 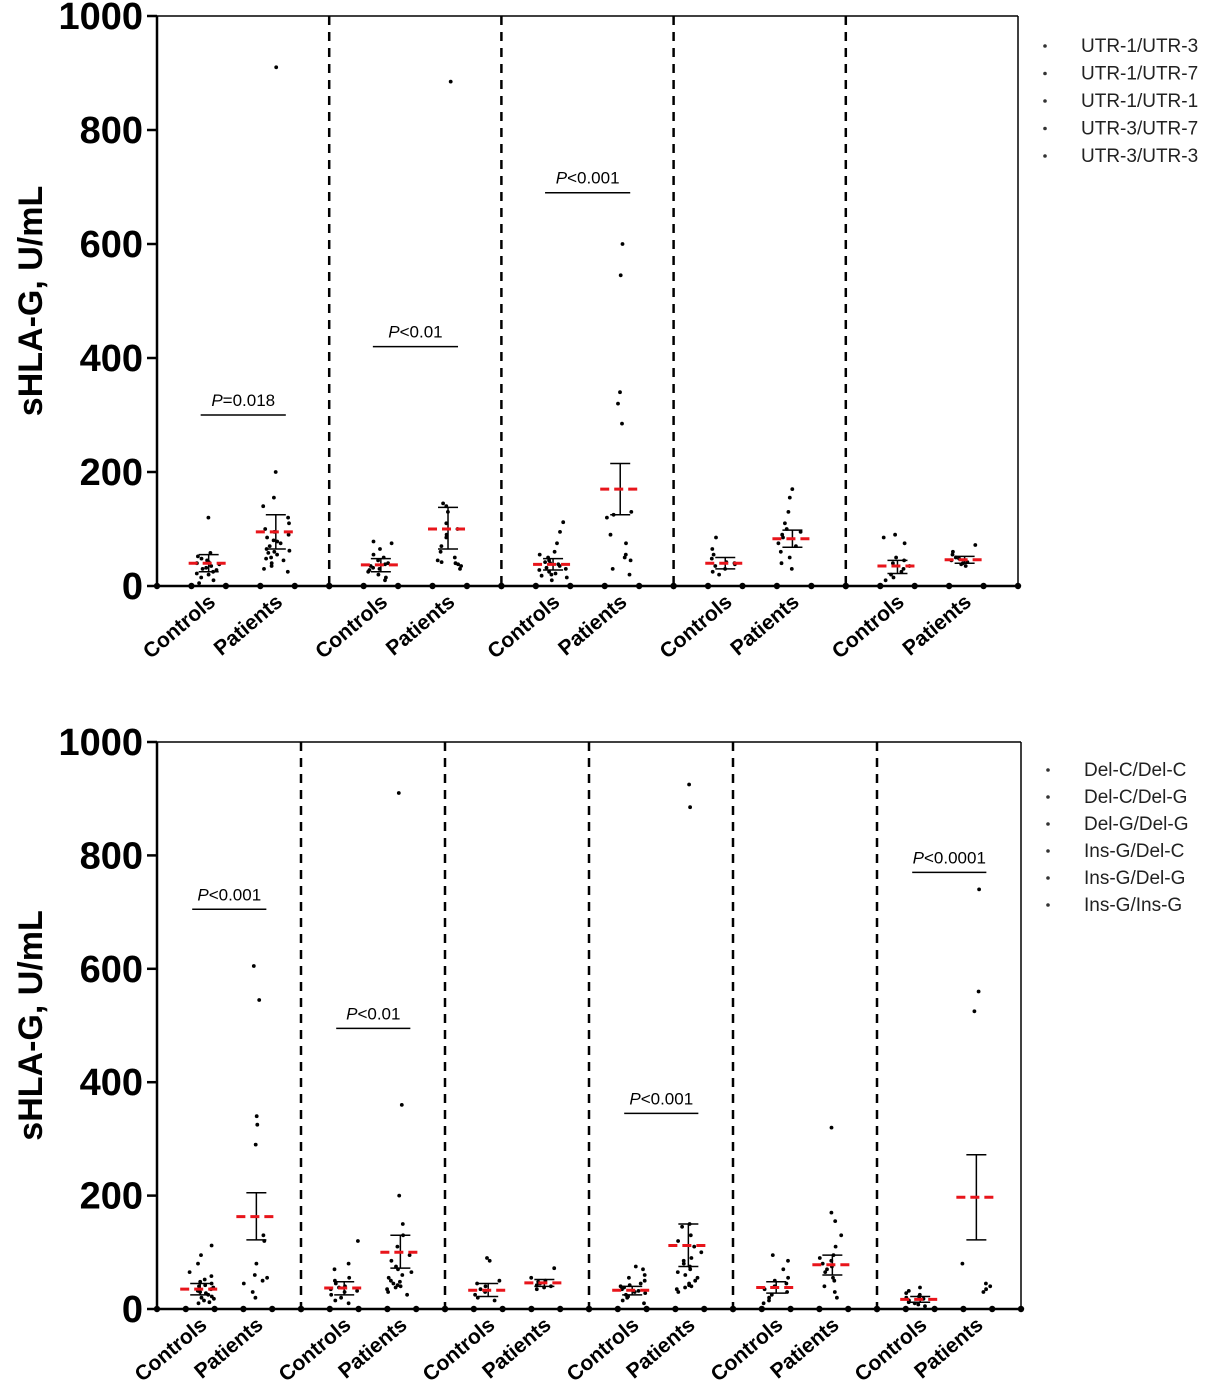 I want to click on x-category-label: Controls, so click(x=868, y=626).